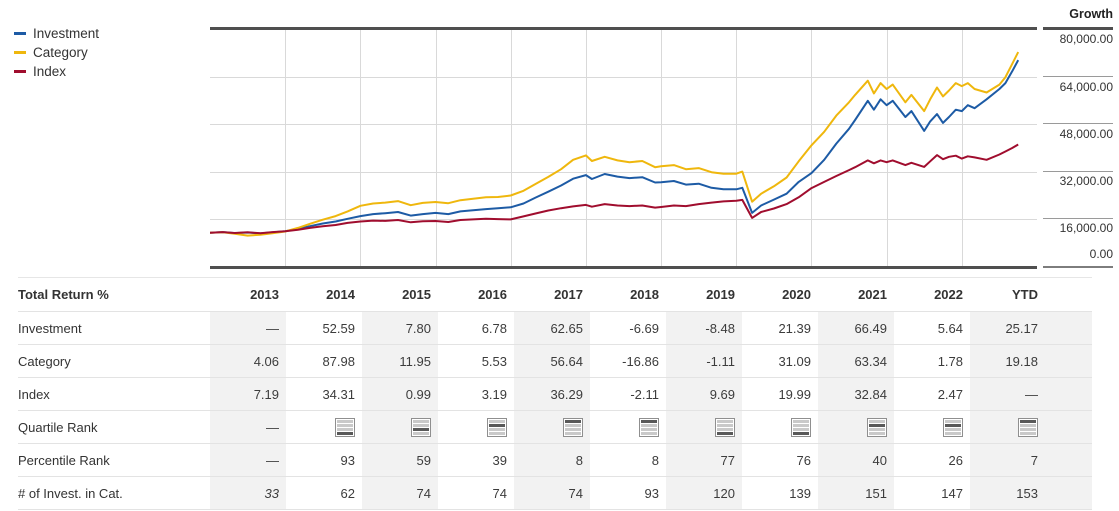 The image size is (1119, 511). I want to click on value-cell: 3.19, so click(494, 394).